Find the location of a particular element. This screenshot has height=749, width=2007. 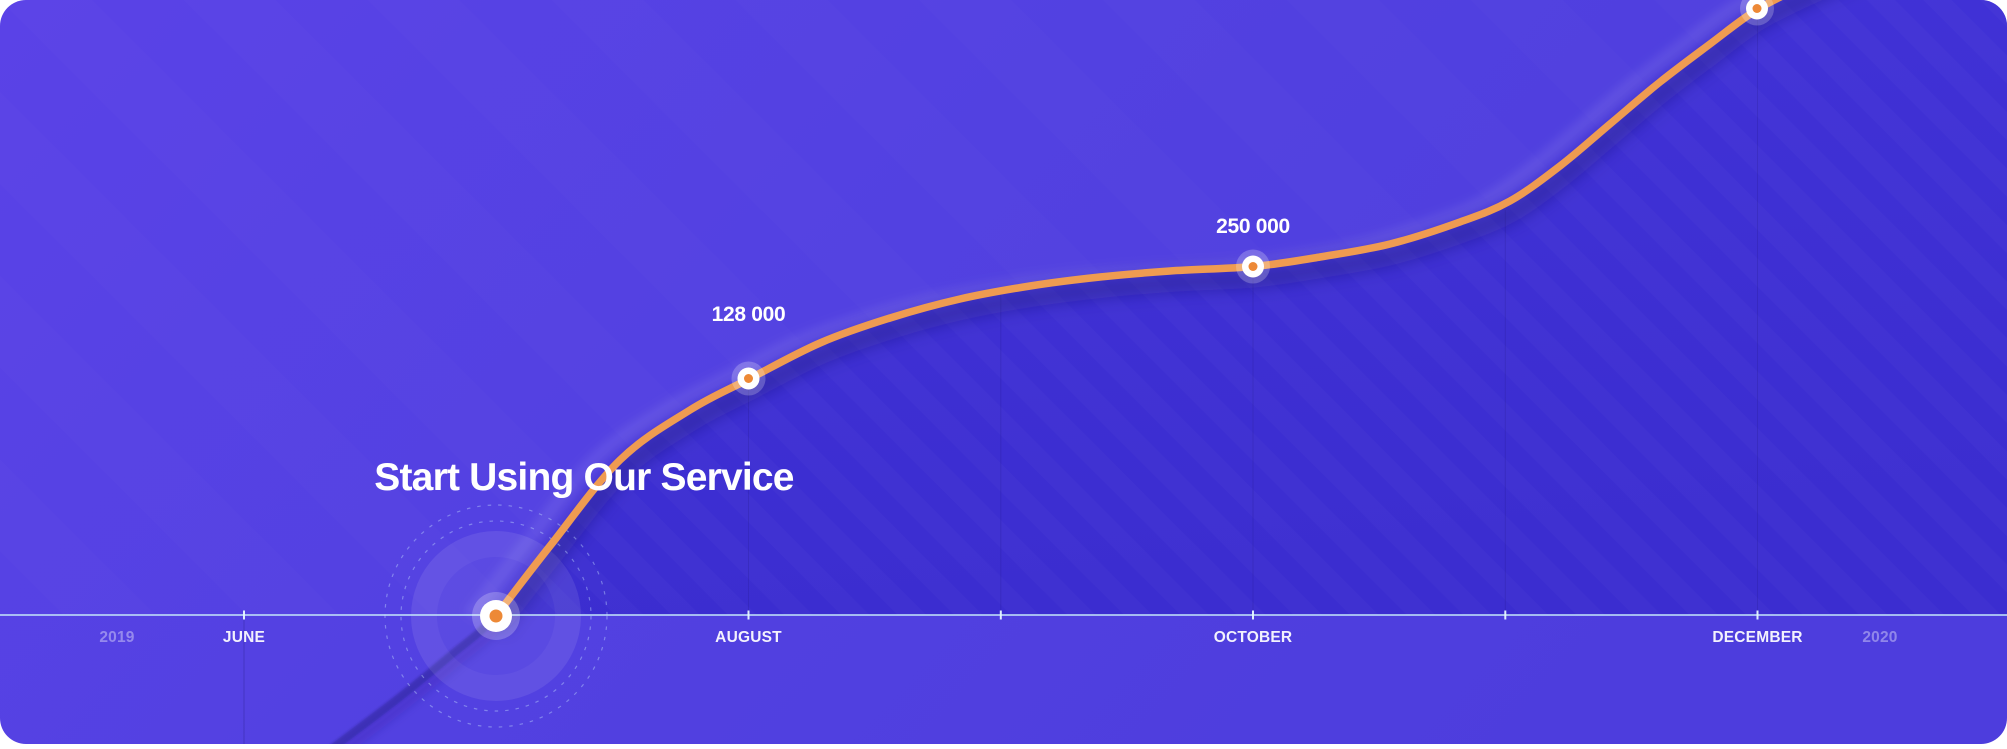

svg-text: 2020 is located at coordinates (1879, 637).